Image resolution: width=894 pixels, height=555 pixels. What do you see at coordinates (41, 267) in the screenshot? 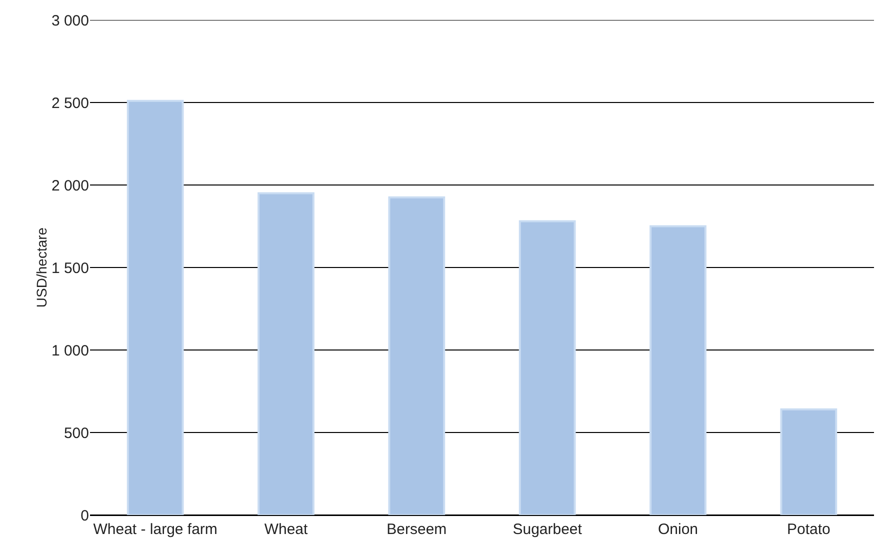
I see `y-axis-title: USD/hectare` at bounding box center [41, 267].